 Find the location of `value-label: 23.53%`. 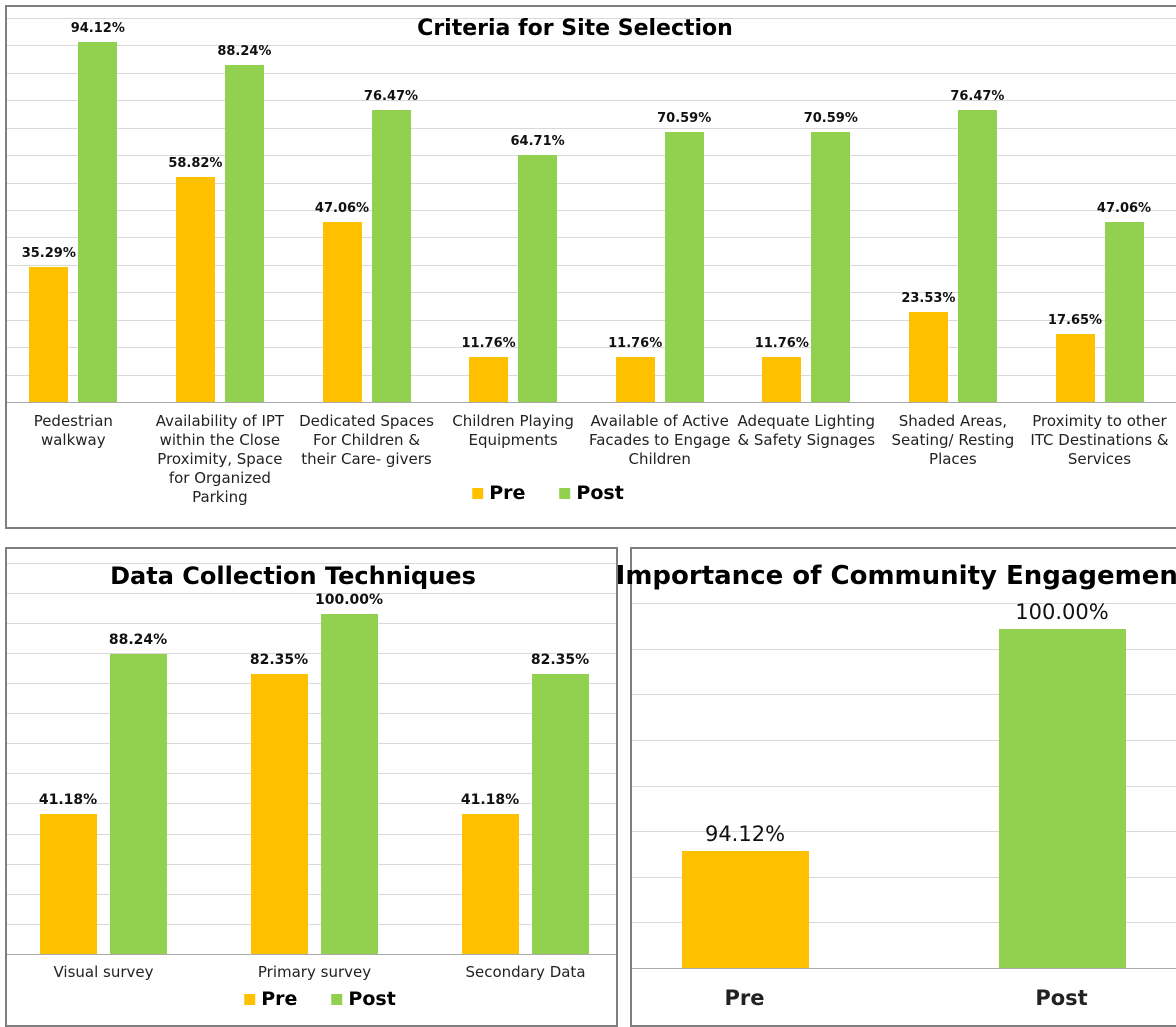

value-label: 23.53% is located at coordinates (928, 298).